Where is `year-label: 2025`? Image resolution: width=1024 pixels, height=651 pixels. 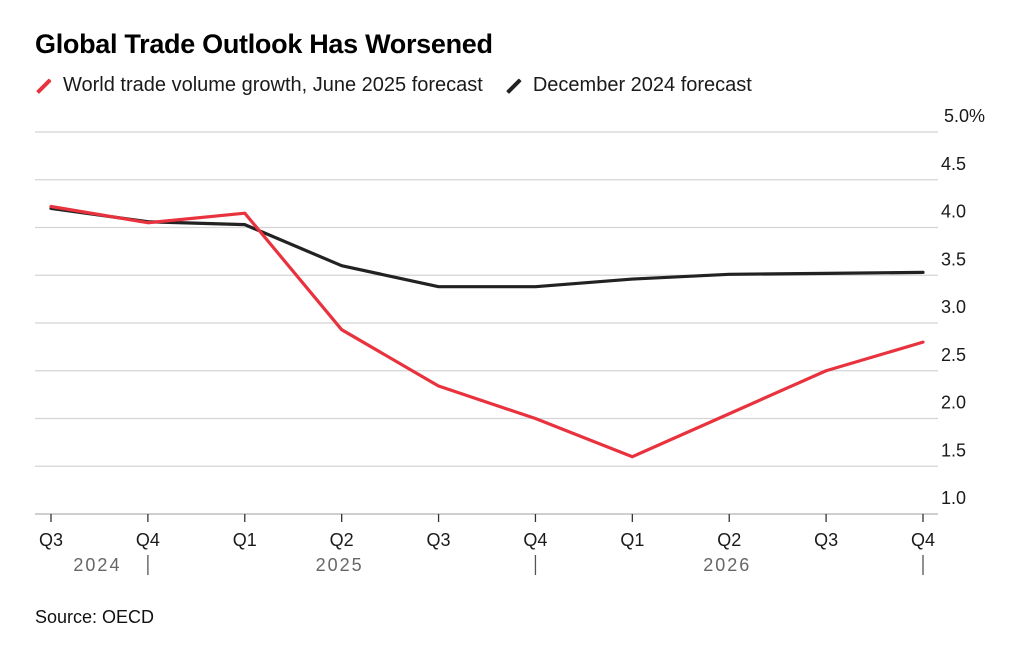
year-label: 2025 is located at coordinates (340, 565).